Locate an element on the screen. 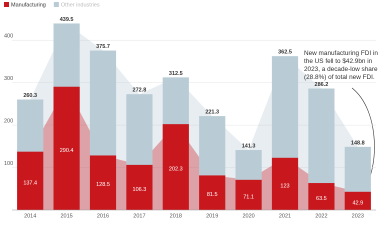  legend-label: Other industries is located at coordinates (80, 5).